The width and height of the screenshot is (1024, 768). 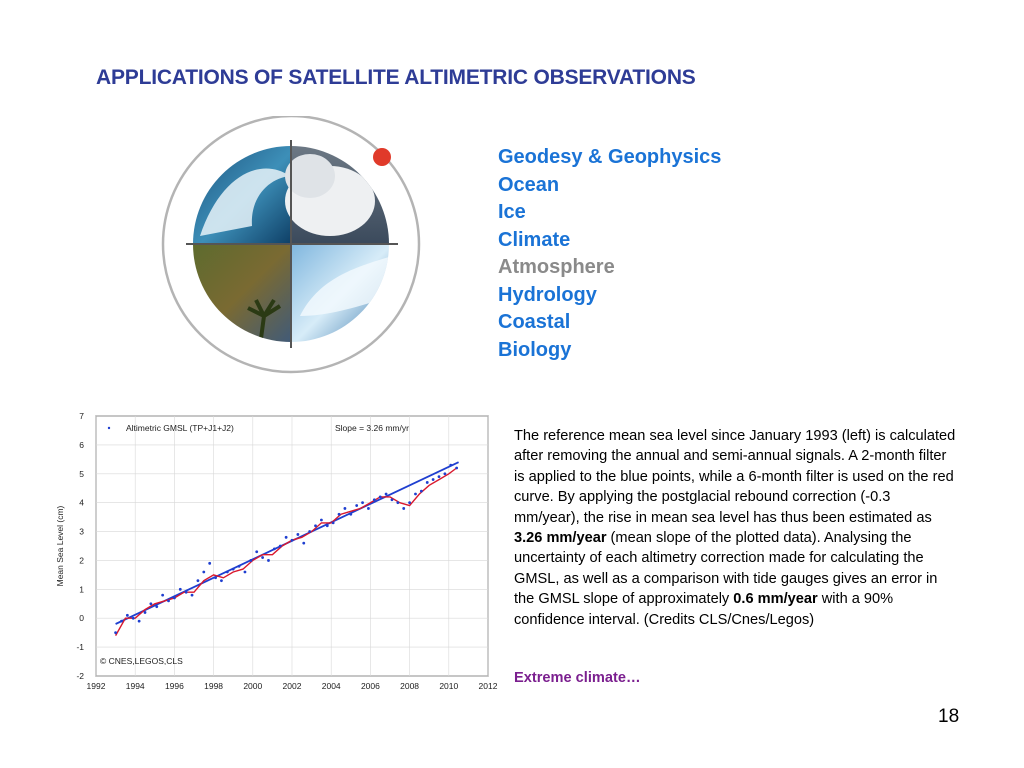 What do you see at coordinates (81, 416) in the screenshot?
I see `y-tick-label: 7` at bounding box center [81, 416].